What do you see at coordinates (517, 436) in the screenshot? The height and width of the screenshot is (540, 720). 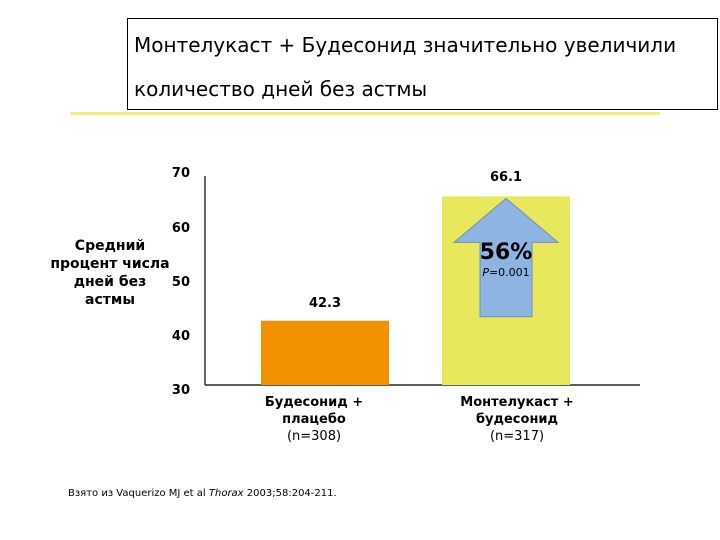 I see `category-n: (n=317)` at bounding box center [517, 436].